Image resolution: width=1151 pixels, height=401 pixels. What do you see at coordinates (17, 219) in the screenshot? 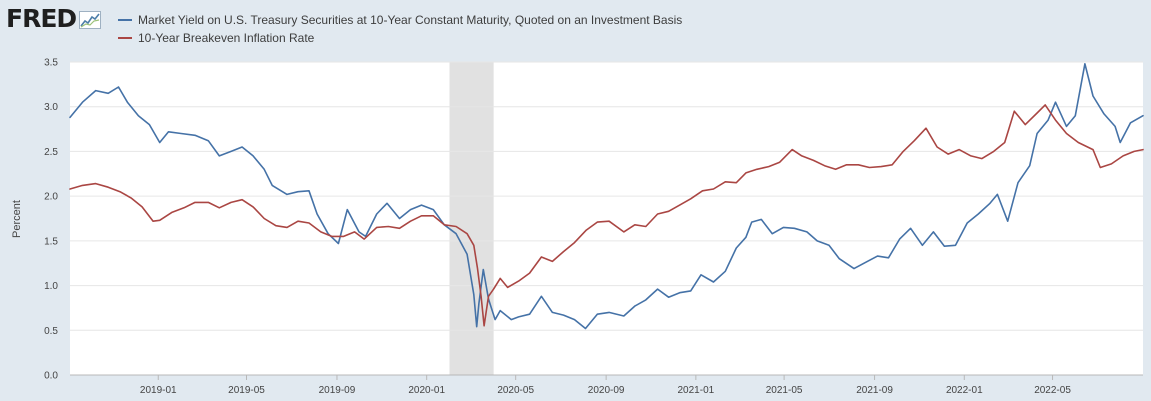
I see `y-axis-title: Percent` at bounding box center [17, 219].